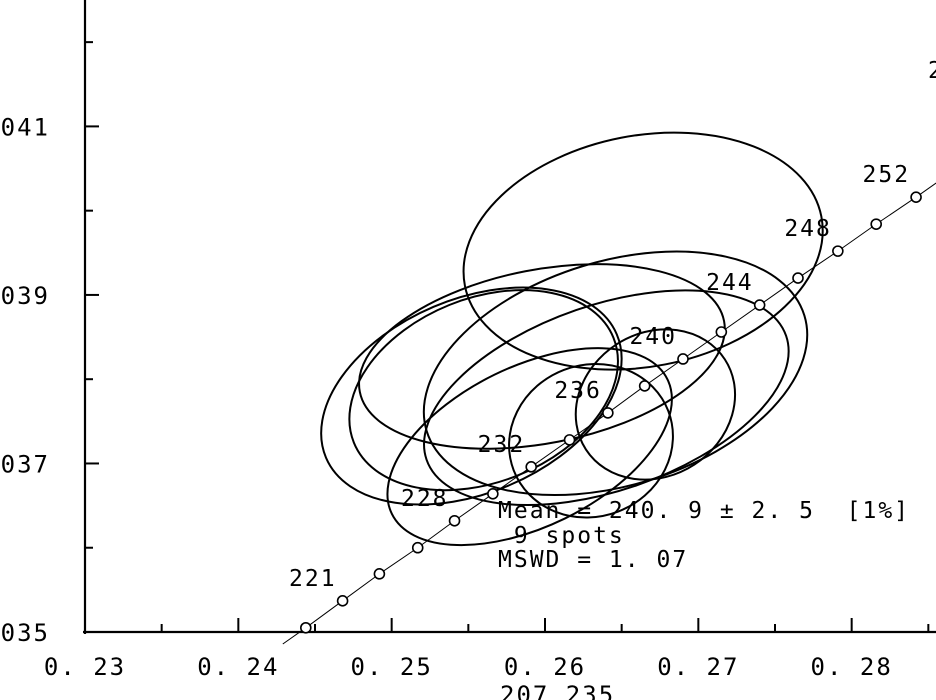  What do you see at coordinates (25, 296) in the screenshot?
I see `y-tick-label: 039` at bounding box center [25, 296].